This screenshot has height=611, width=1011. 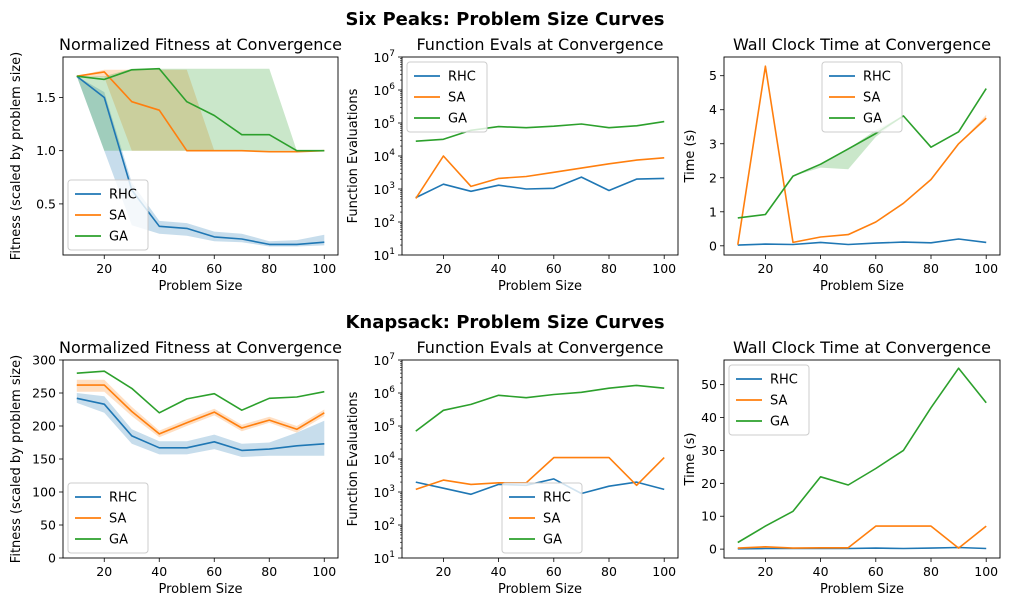 I want to click on y-tick-label: 1, so click(x=713, y=211).